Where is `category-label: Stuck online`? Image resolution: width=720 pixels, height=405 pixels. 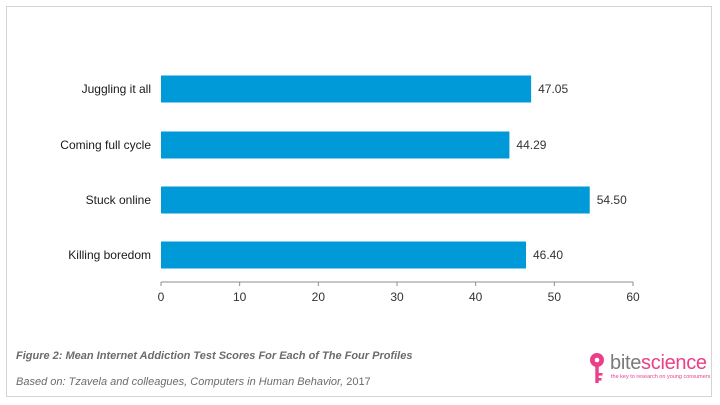
category-label: Stuck online is located at coordinates (119, 200).